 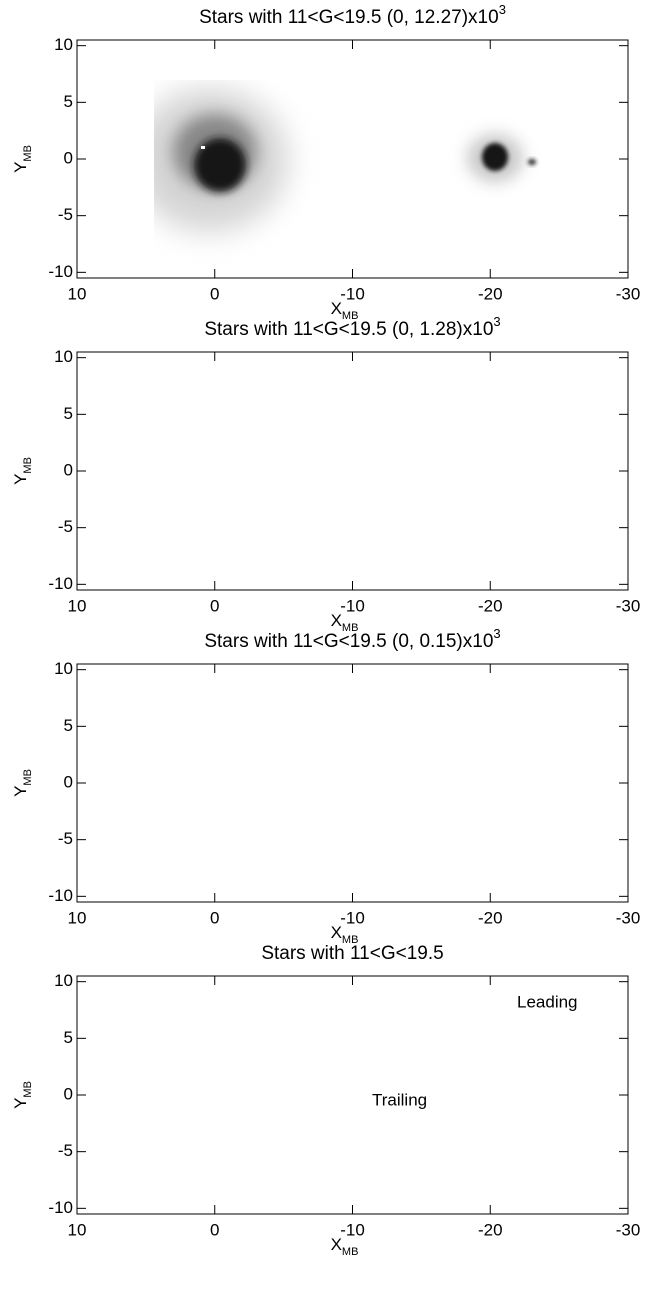 I want to click on chart-title: Stars with 11<G<19.5 (0, 12.27)x103, so click(x=352, y=15).